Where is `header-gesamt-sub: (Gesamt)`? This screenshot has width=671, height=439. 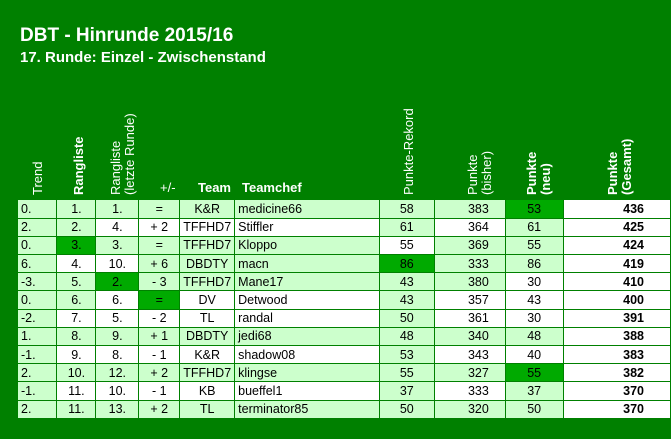
header-gesamt-sub: (Gesamt) is located at coordinates (626, 166).